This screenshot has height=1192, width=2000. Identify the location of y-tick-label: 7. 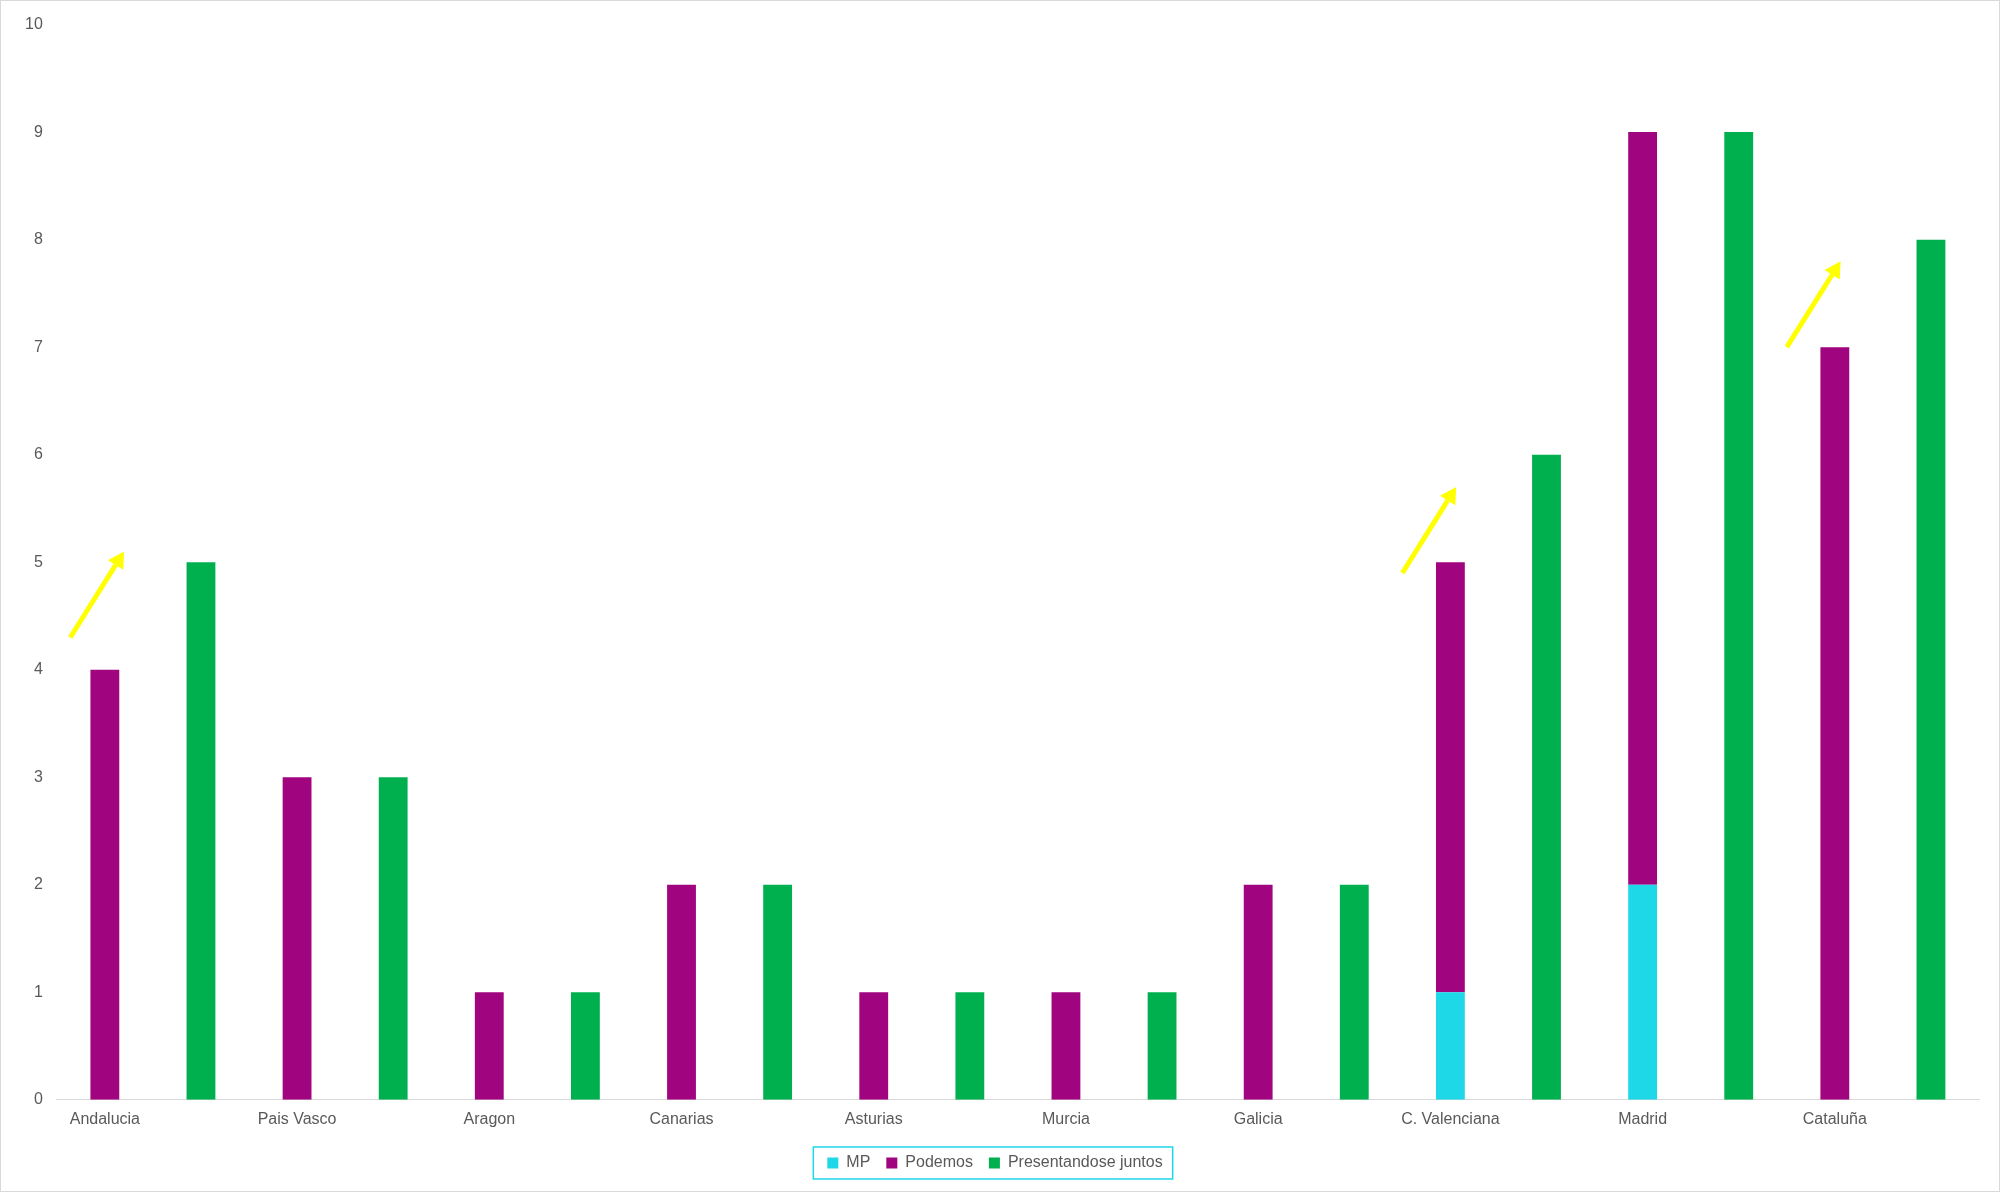
(38, 346).